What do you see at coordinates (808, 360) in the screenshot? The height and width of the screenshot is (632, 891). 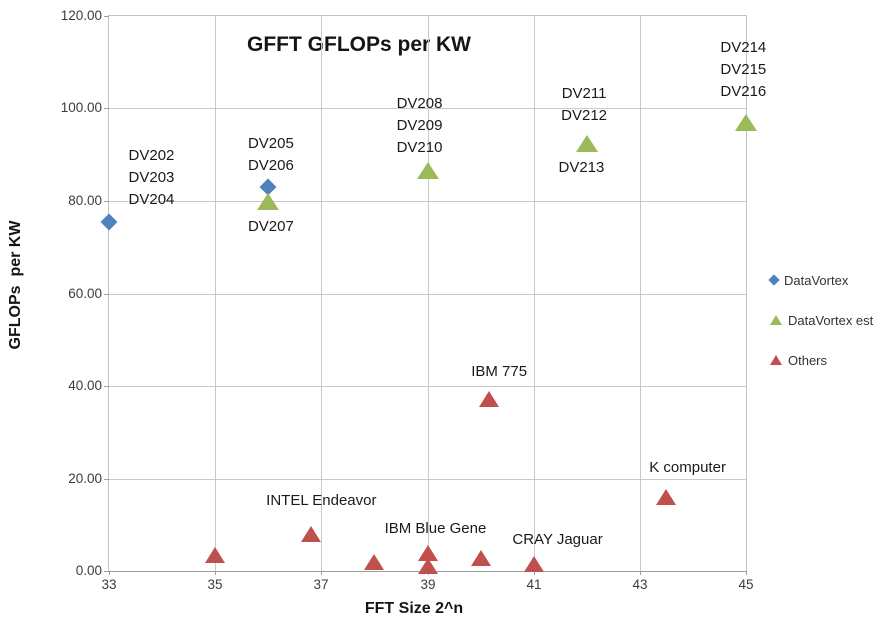 I see `legend-label: Others` at bounding box center [808, 360].